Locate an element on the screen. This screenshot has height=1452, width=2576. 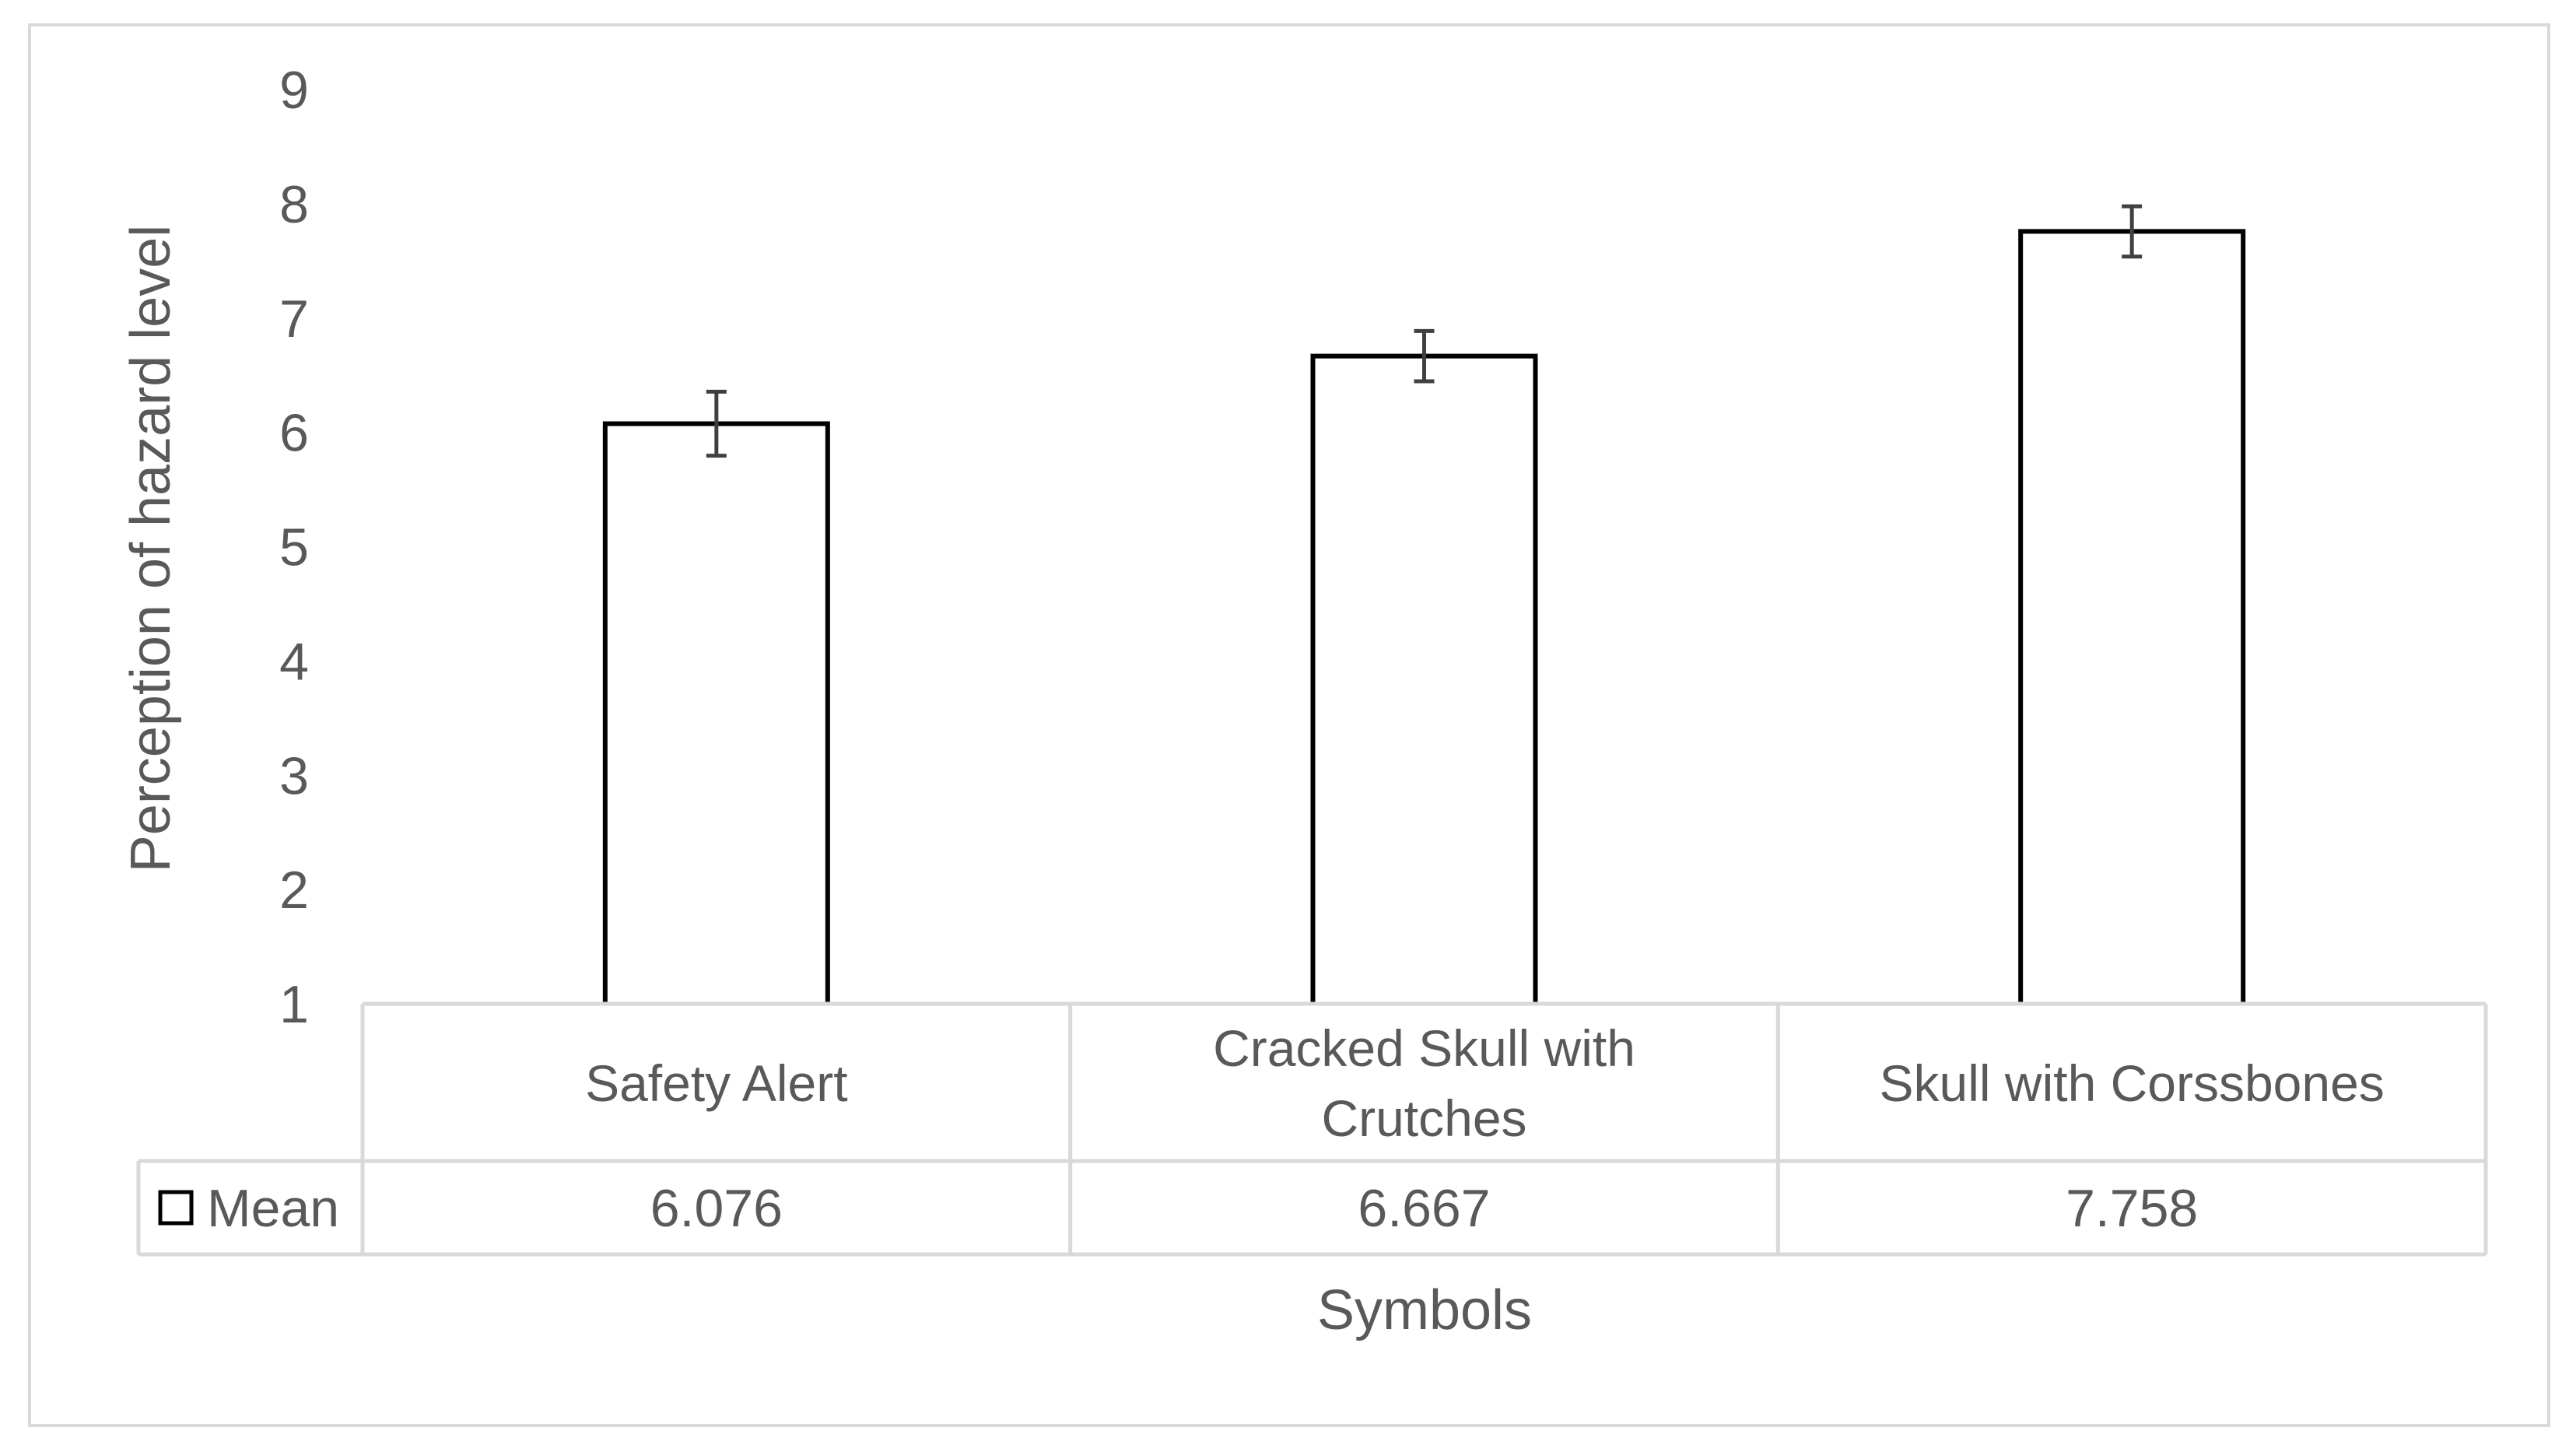
category-label: Skull with Corssbones is located at coordinates (2132, 1083).